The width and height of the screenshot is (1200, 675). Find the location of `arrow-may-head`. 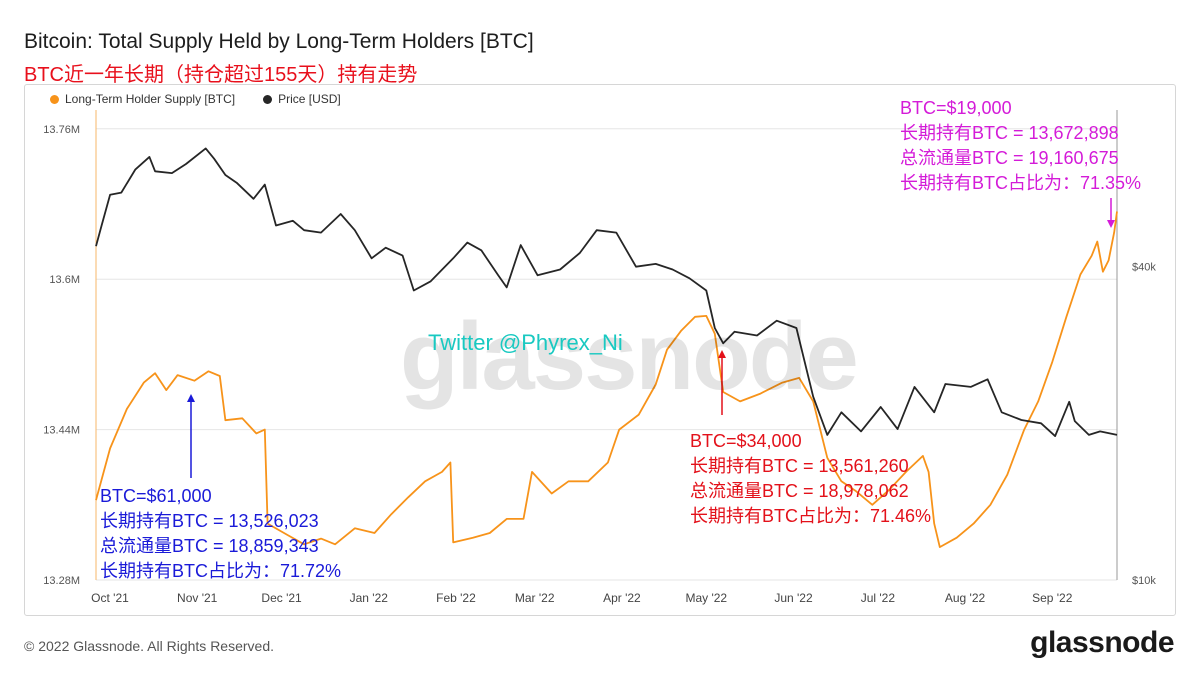

arrow-may-head is located at coordinates (722, 354).